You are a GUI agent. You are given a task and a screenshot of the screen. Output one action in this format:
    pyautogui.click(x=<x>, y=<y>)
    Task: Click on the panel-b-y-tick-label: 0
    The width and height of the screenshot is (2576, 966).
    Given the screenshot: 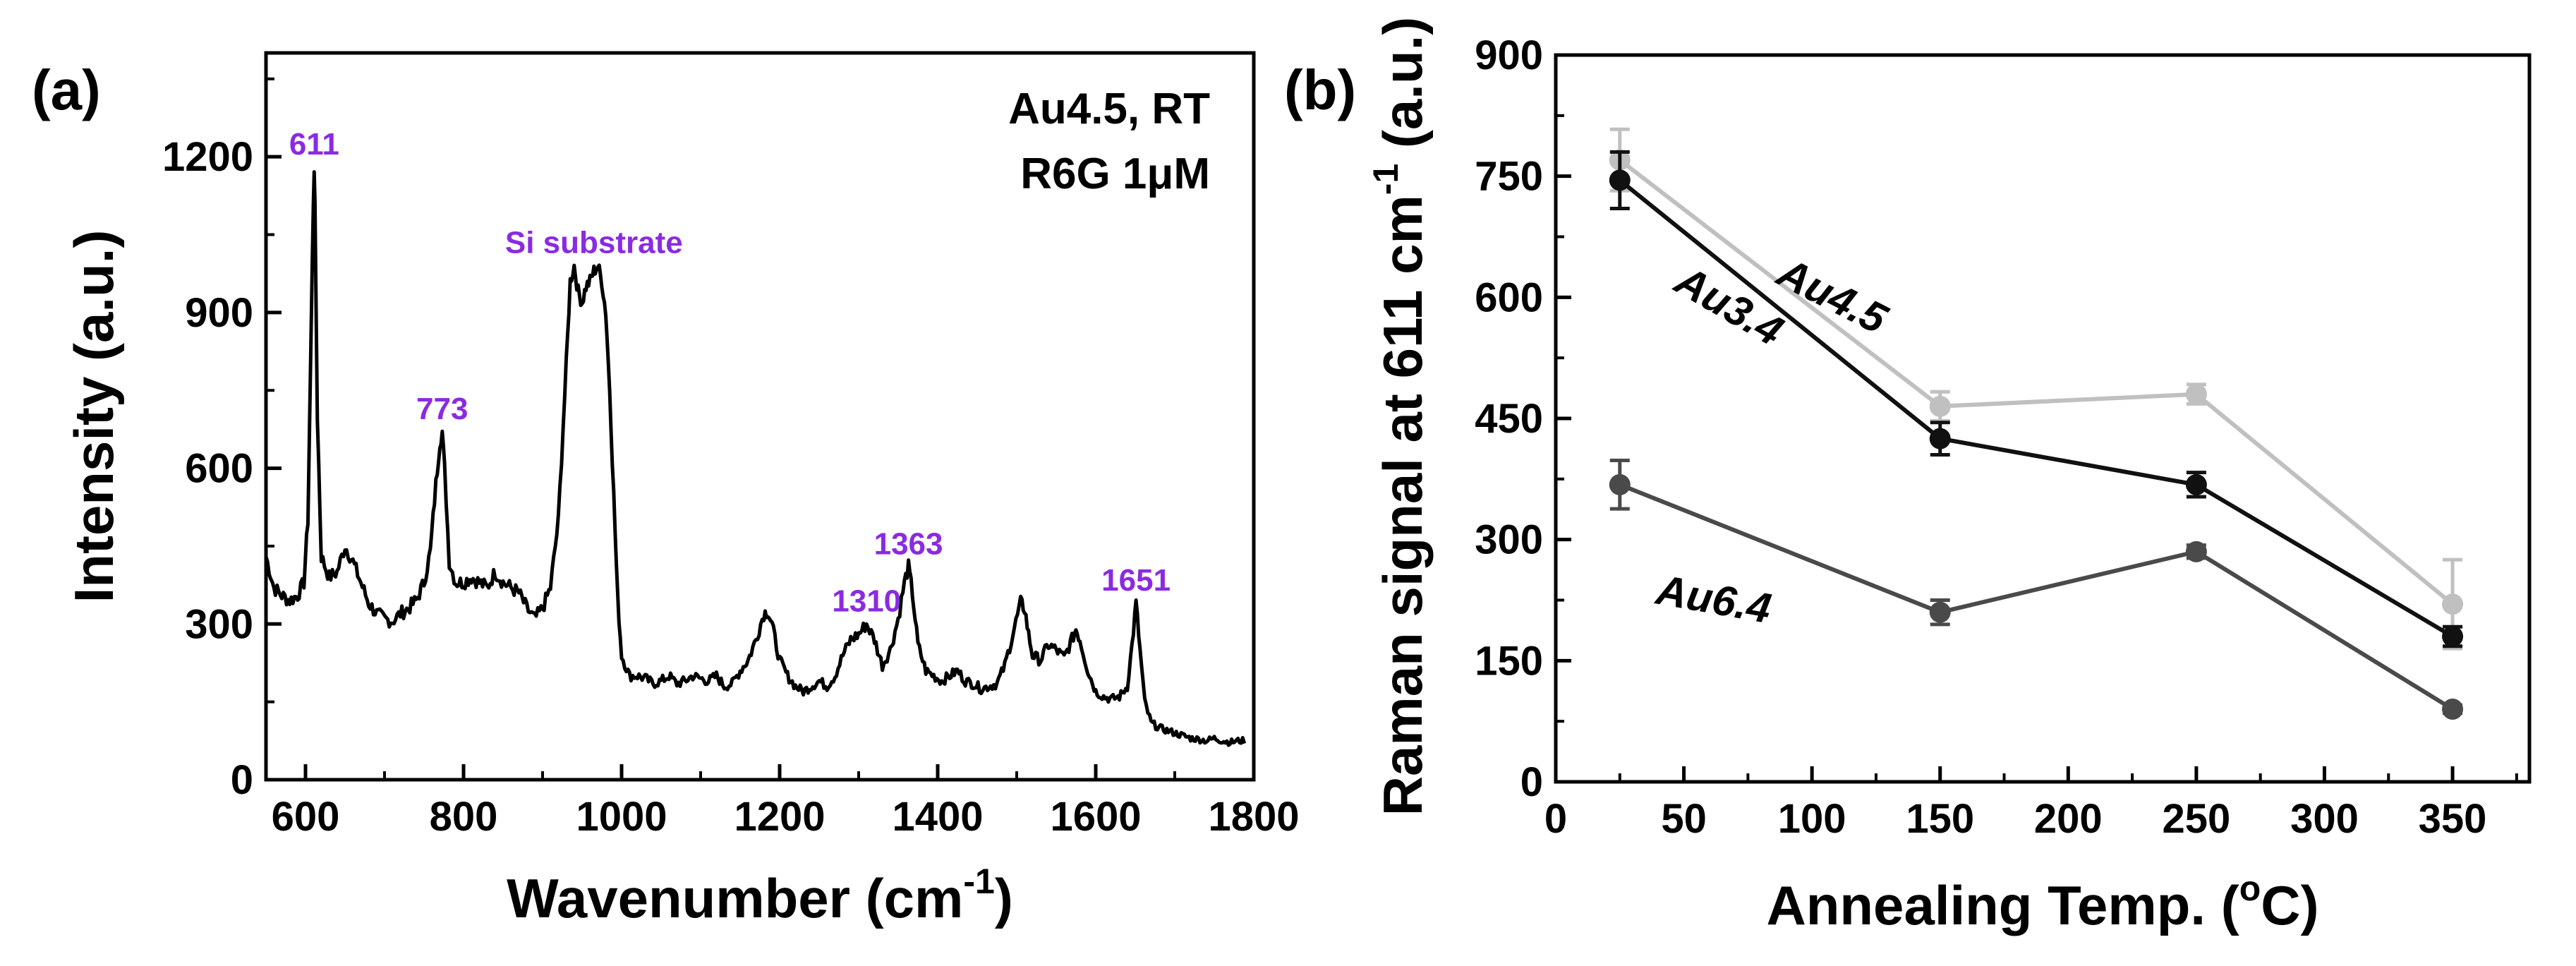 What is the action you would take?
    pyautogui.click(x=1532, y=782)
    